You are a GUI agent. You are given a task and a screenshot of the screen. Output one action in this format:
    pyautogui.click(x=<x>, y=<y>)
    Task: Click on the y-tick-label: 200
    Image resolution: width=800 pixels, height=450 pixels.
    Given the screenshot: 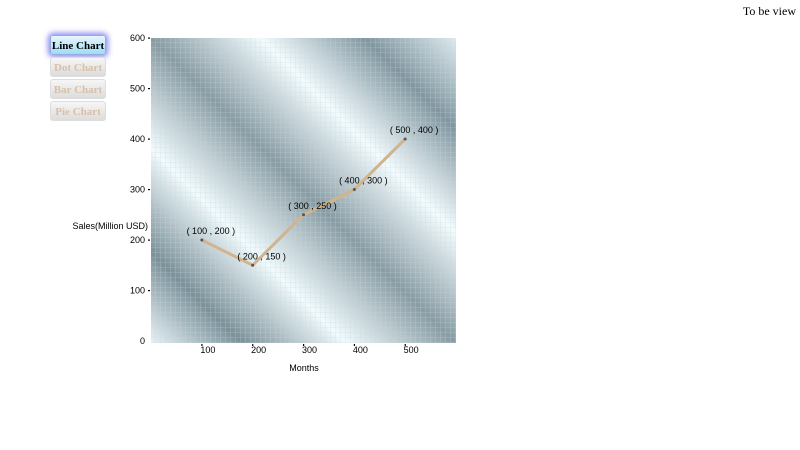 What is the action you would take?
    pyautogui.click(x=137, y=240)
    